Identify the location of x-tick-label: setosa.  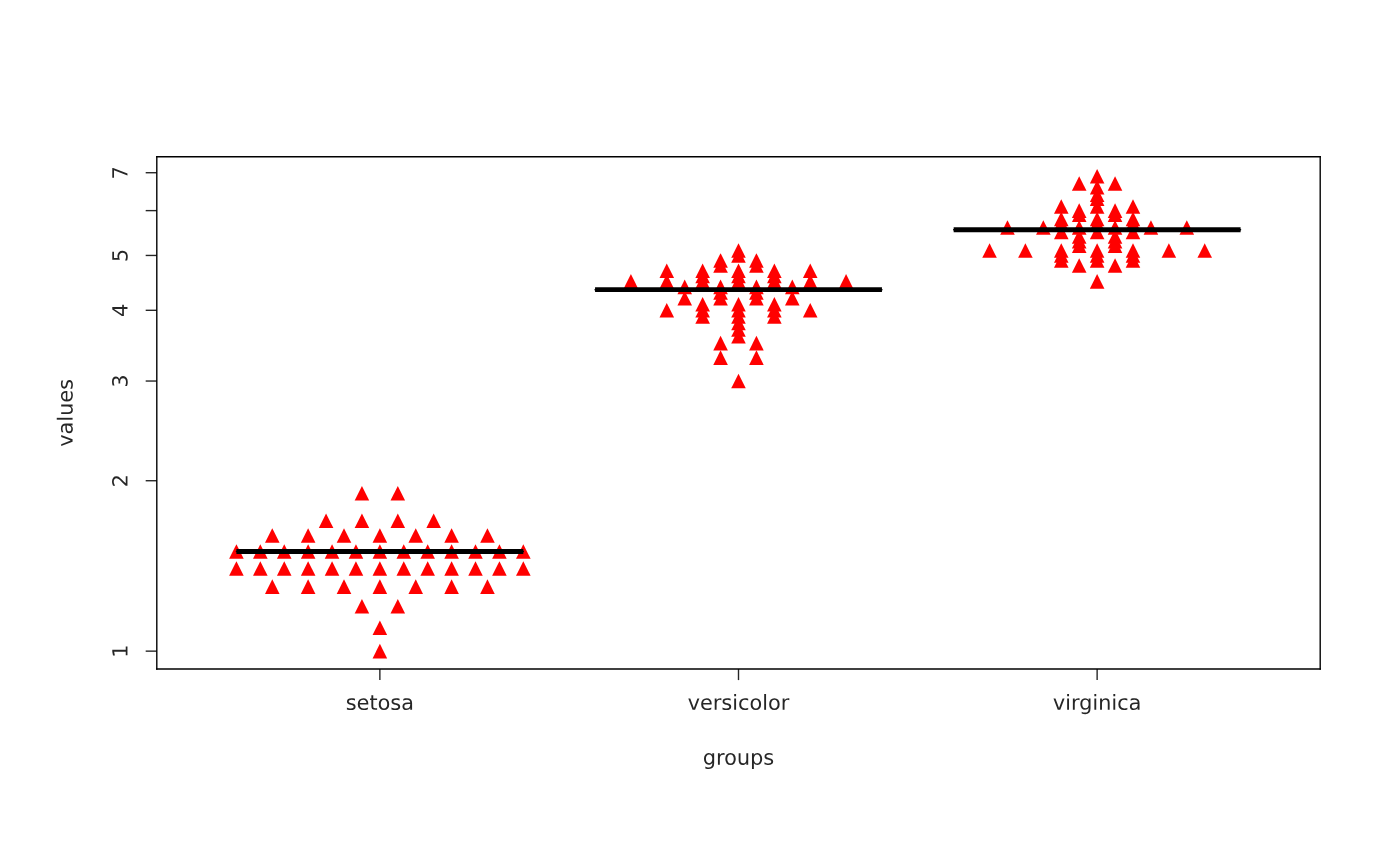
(379, 703).